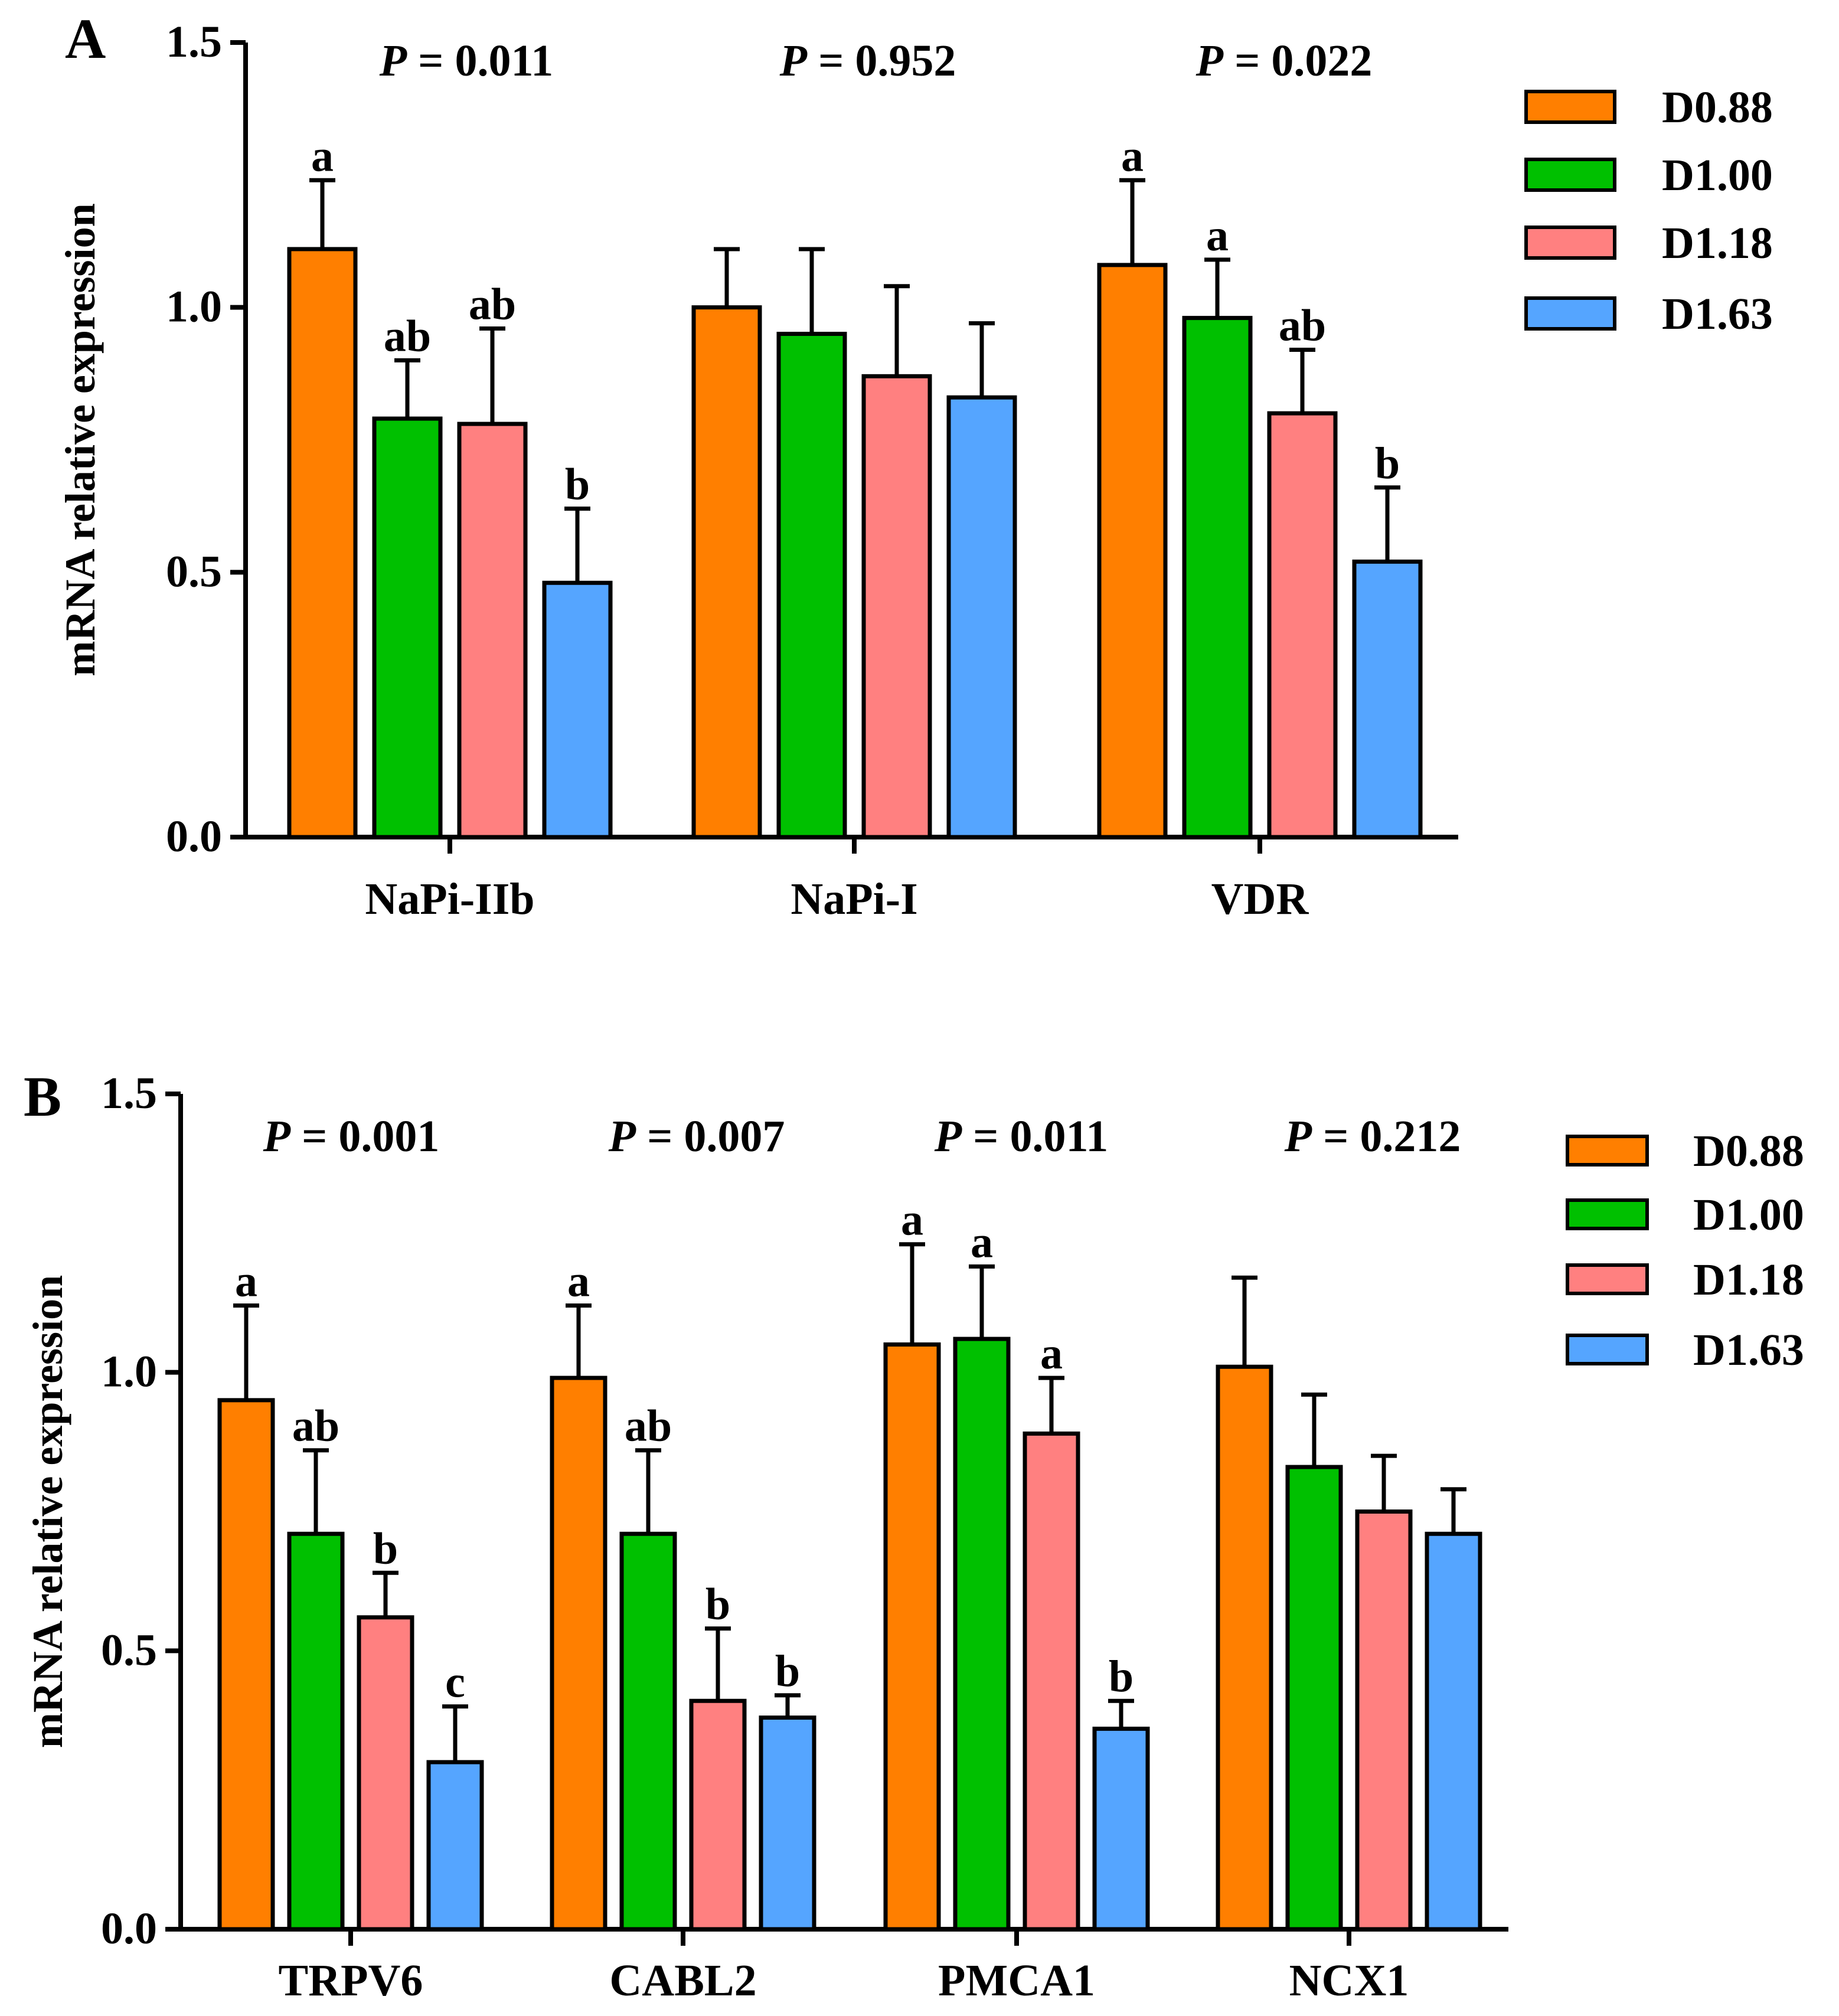 This screenshot has width=1839, height=2016. I want to click on significance-letter: c, so click(455, 1682).